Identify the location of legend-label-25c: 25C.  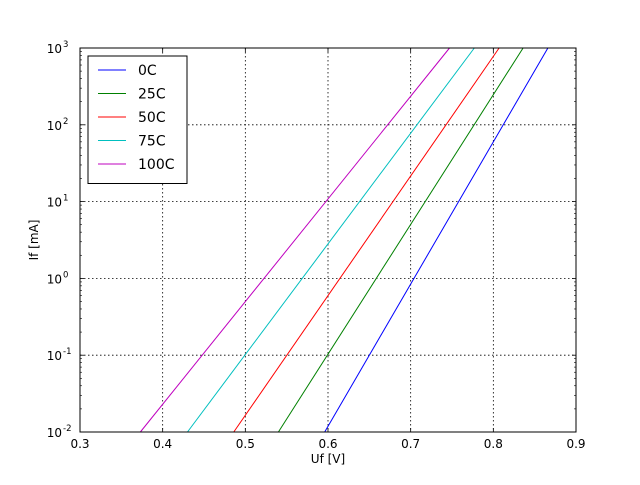
(152, 95).